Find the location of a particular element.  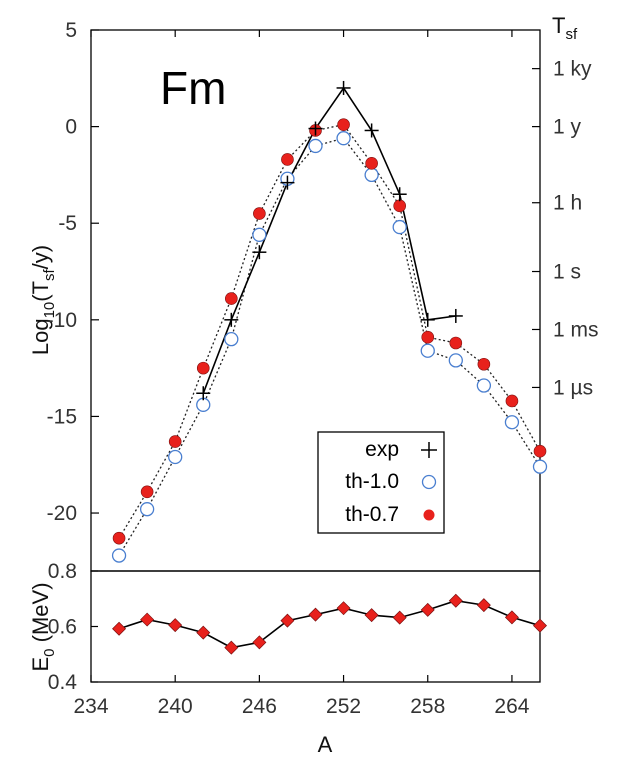

right-axis-tick-label: 1 µs is located at coordinates (573, 387).